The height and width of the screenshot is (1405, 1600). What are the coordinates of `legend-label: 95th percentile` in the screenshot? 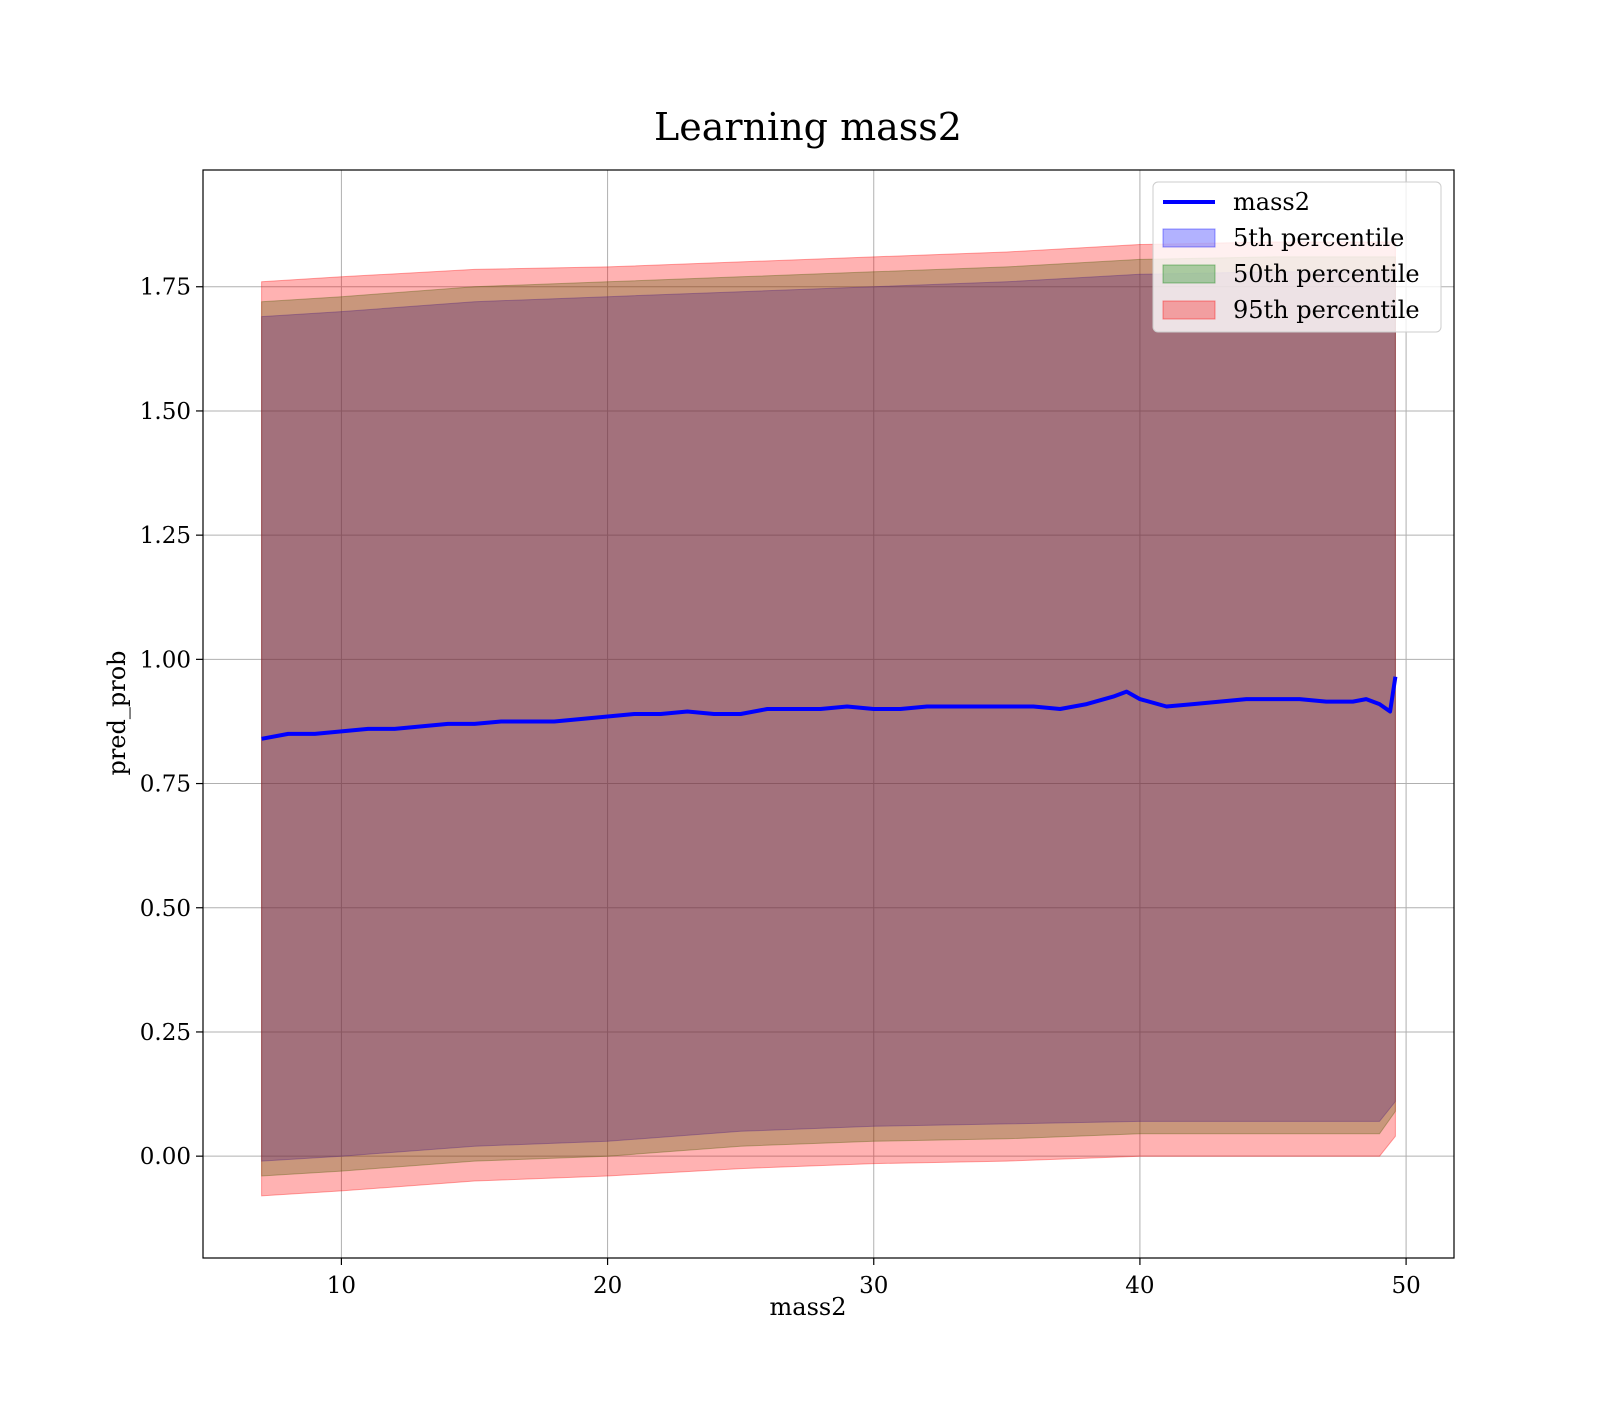 It's located at (1326, 310).